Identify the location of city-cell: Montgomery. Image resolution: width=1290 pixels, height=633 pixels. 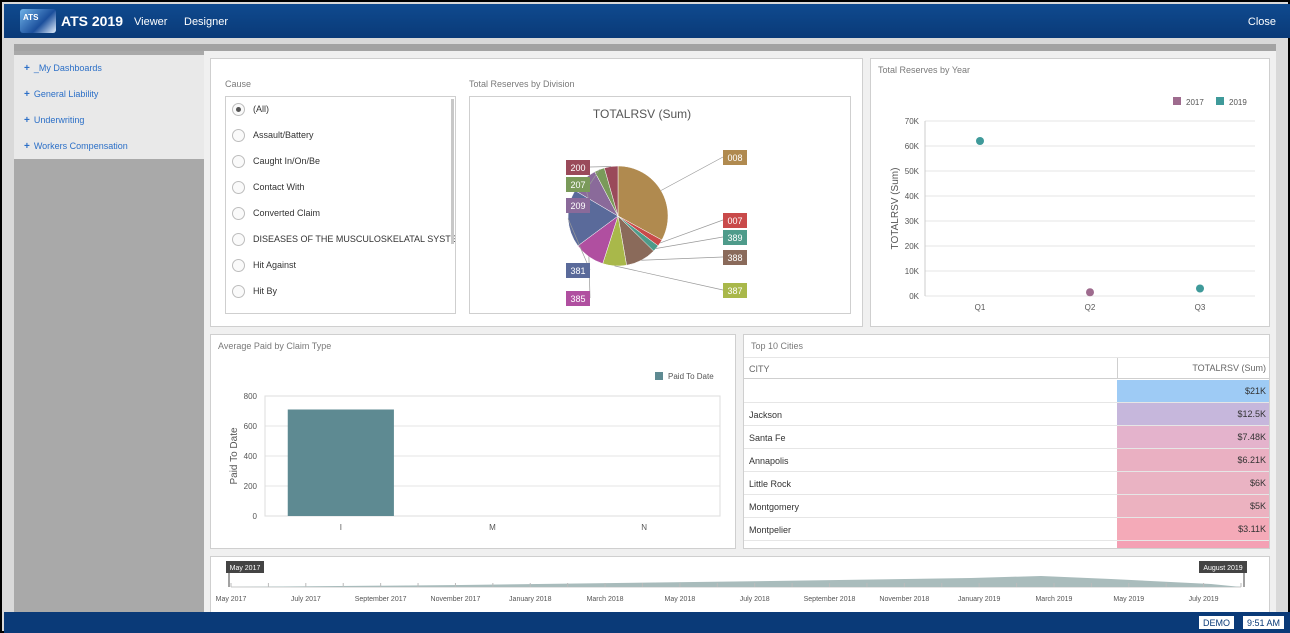
(774, 507).